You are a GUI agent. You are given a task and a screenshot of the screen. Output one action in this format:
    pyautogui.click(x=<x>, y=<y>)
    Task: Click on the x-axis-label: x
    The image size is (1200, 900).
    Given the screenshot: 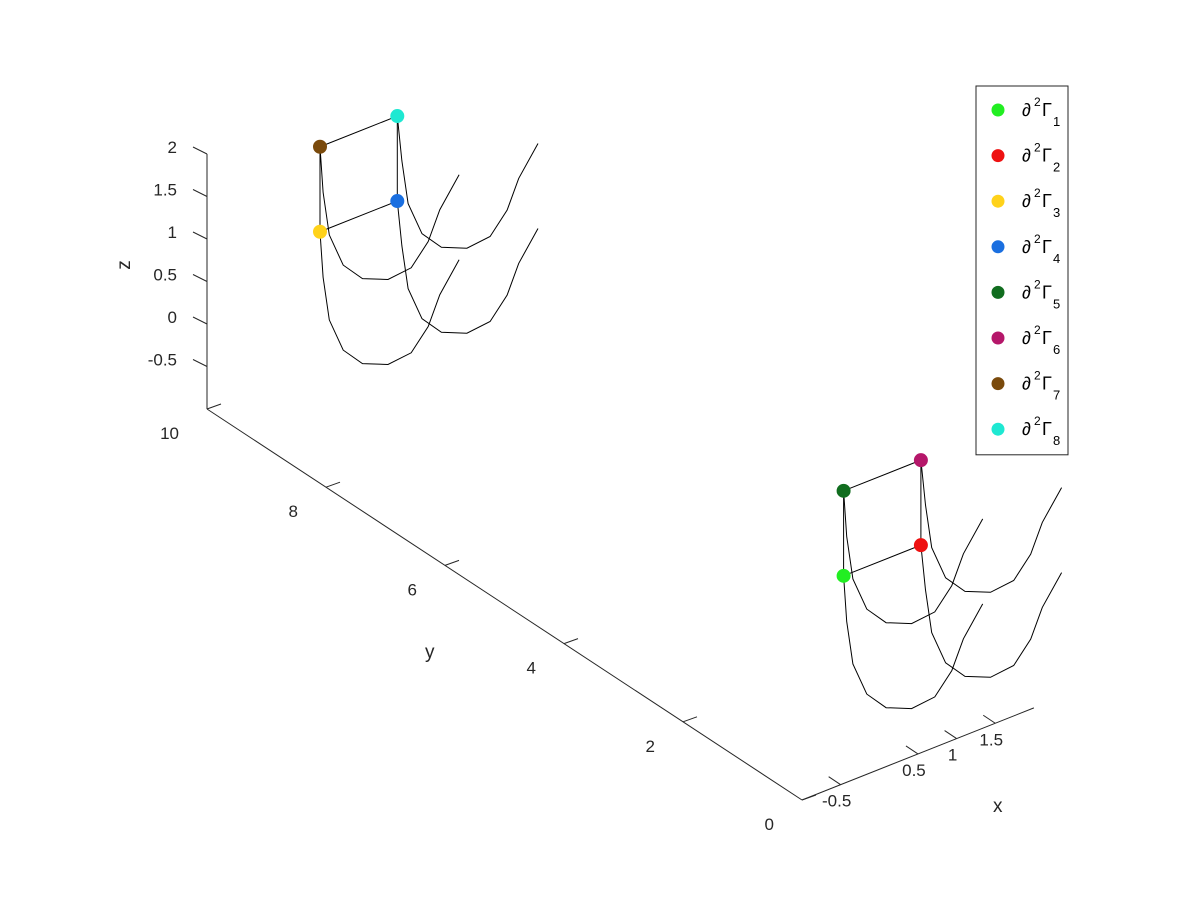 What is the action you would take?
    pyautogui.click(x=998, y=806)
    